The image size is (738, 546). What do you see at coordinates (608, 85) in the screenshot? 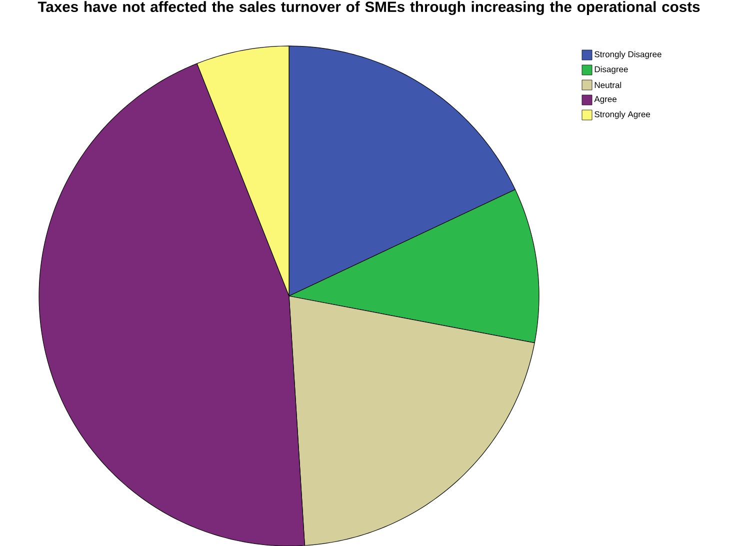
I see `legend-label: Neutral` at bounding box center [608, 85].